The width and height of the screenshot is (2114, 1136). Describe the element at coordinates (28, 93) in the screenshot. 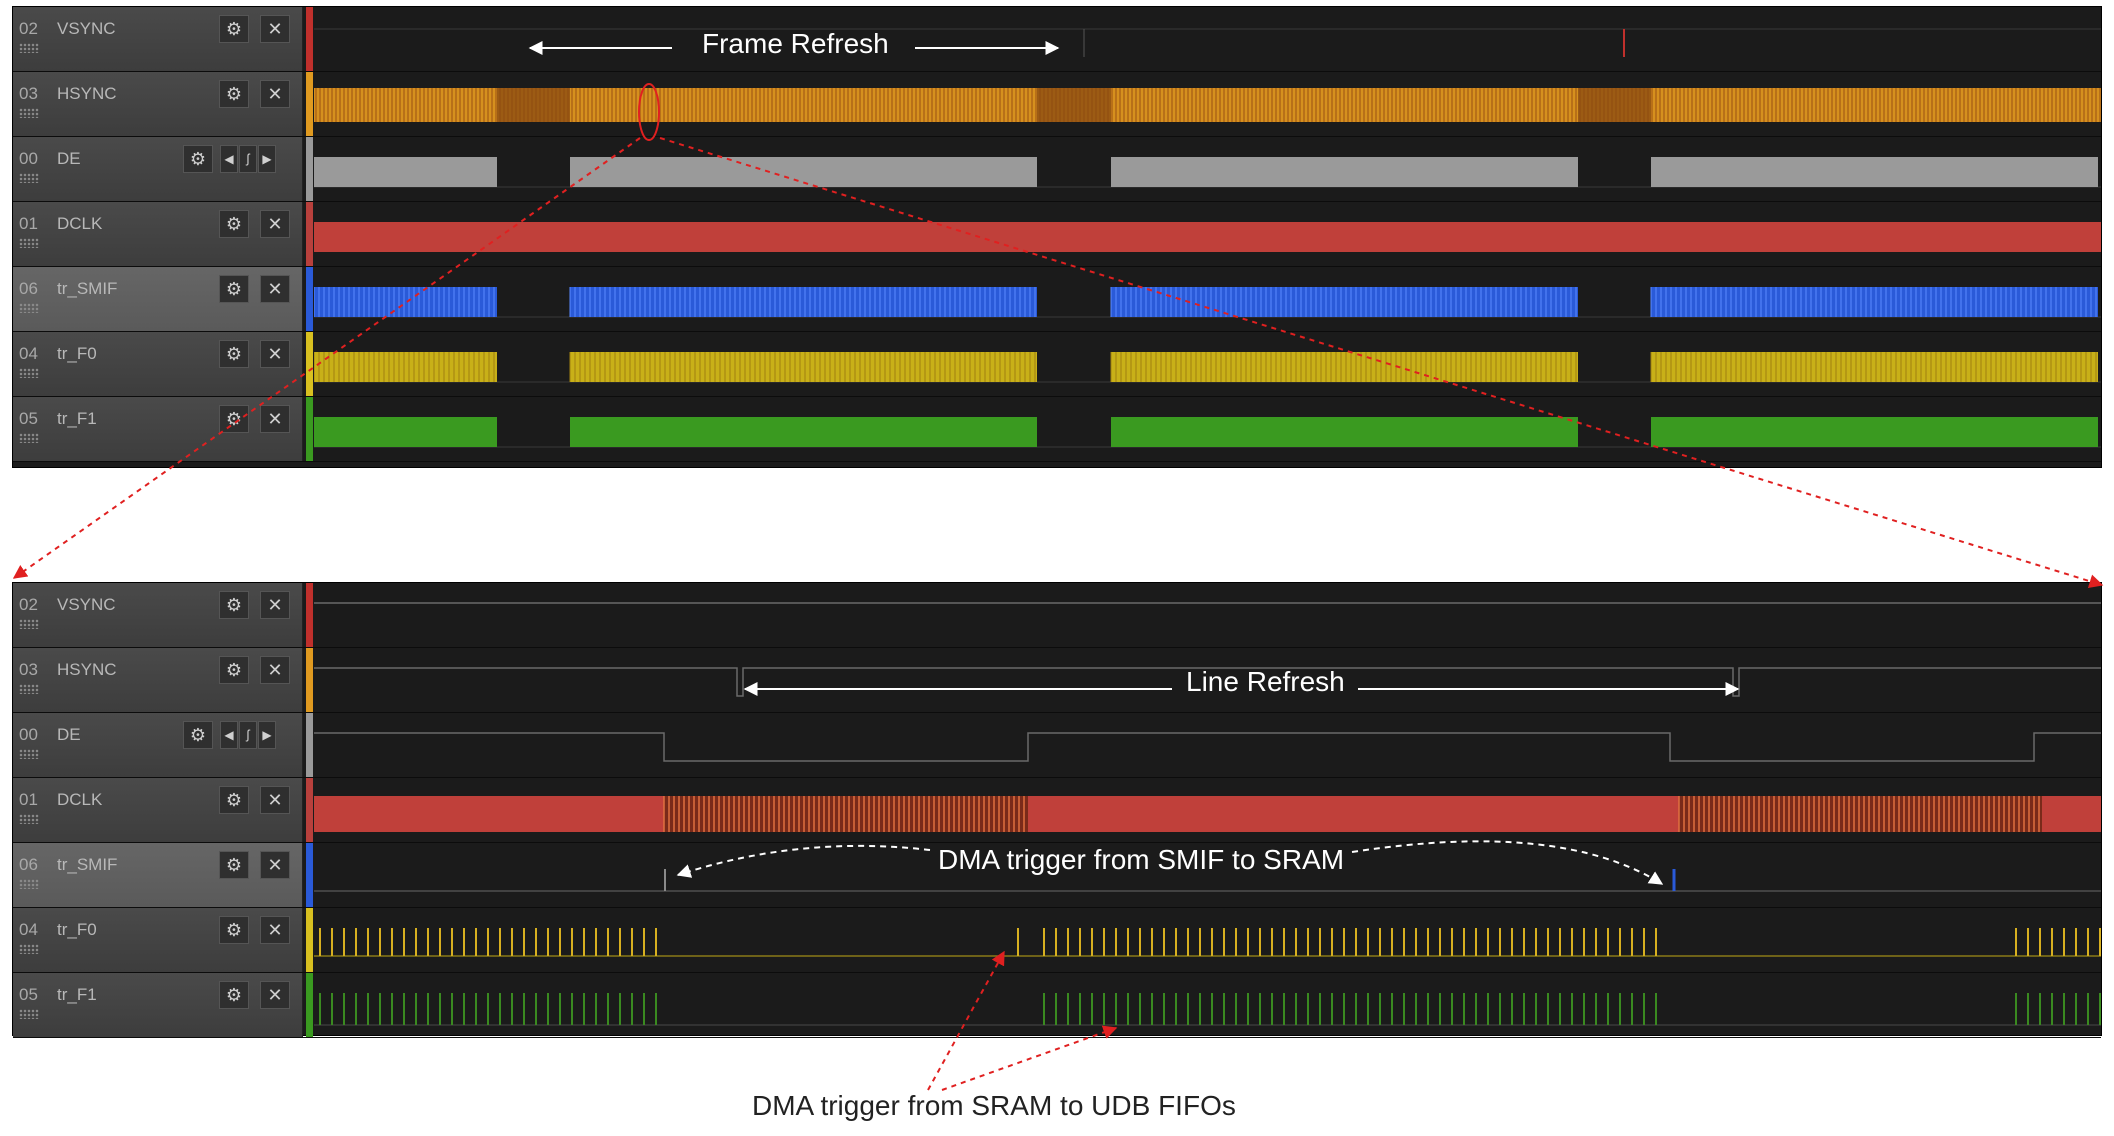

I see `channel-number: 03` at that location.